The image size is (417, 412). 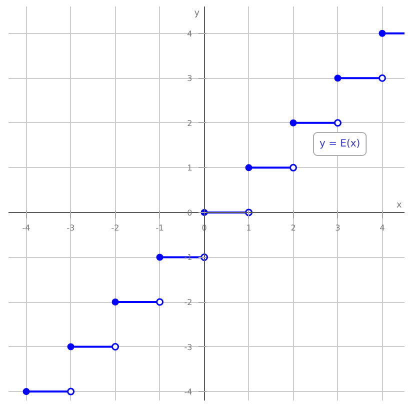 What do you see at coordinates (189, 168) in the screenshot?
I see `y-tick-label: 1` at bounding box center [189, 168].